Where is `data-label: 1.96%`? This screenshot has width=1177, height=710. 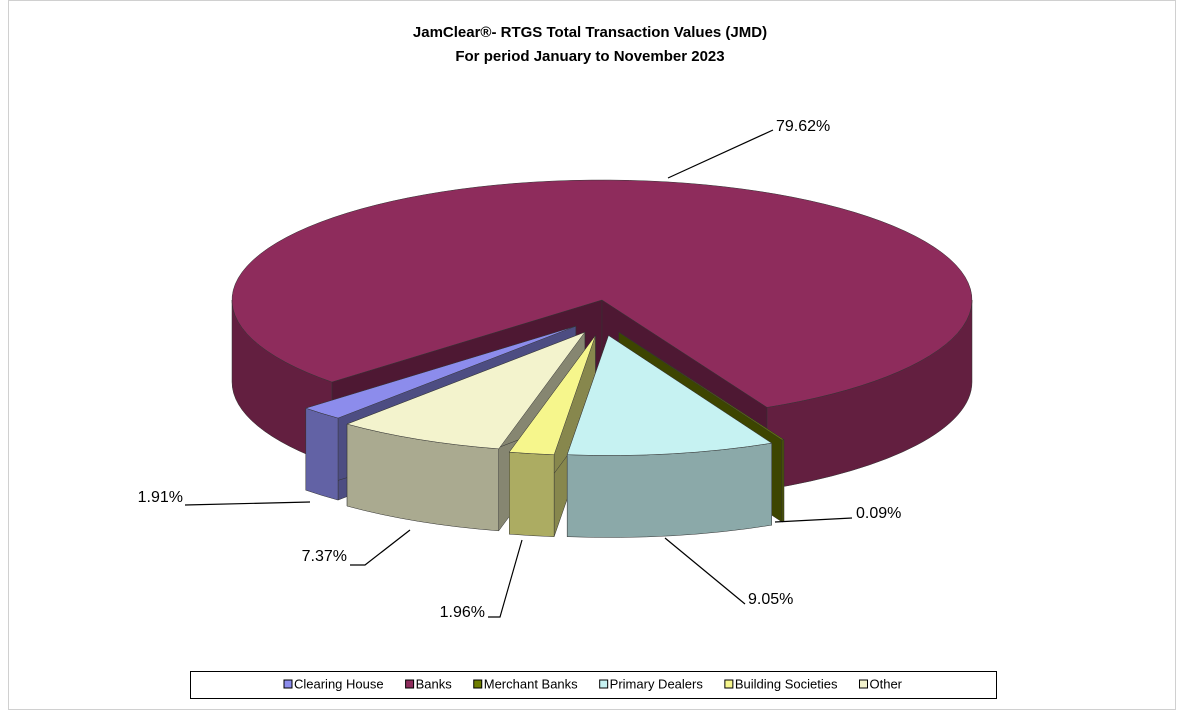 data-label: 1.96% is located at coordinates (462, 612).